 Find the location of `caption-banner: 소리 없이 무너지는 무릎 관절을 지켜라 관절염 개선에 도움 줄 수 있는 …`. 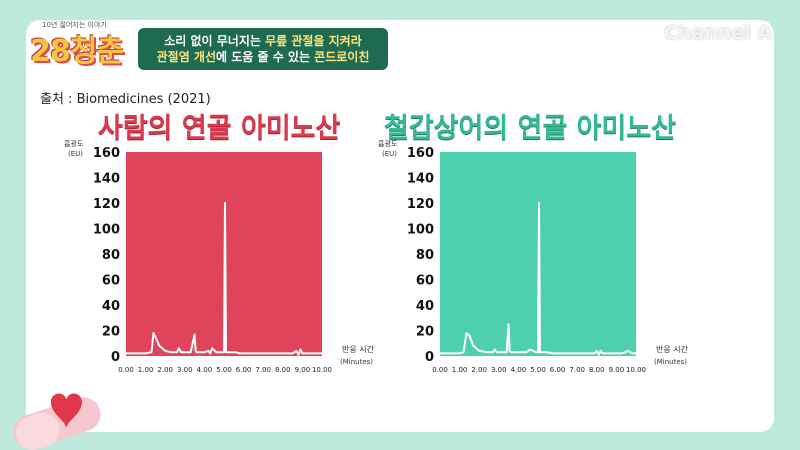

caption-banner: 소리 없이 무너지는 무릎 관절을 지켜라 관절염 개선에 도움 줄 수 있는 … is located at coordinates (263, 49).